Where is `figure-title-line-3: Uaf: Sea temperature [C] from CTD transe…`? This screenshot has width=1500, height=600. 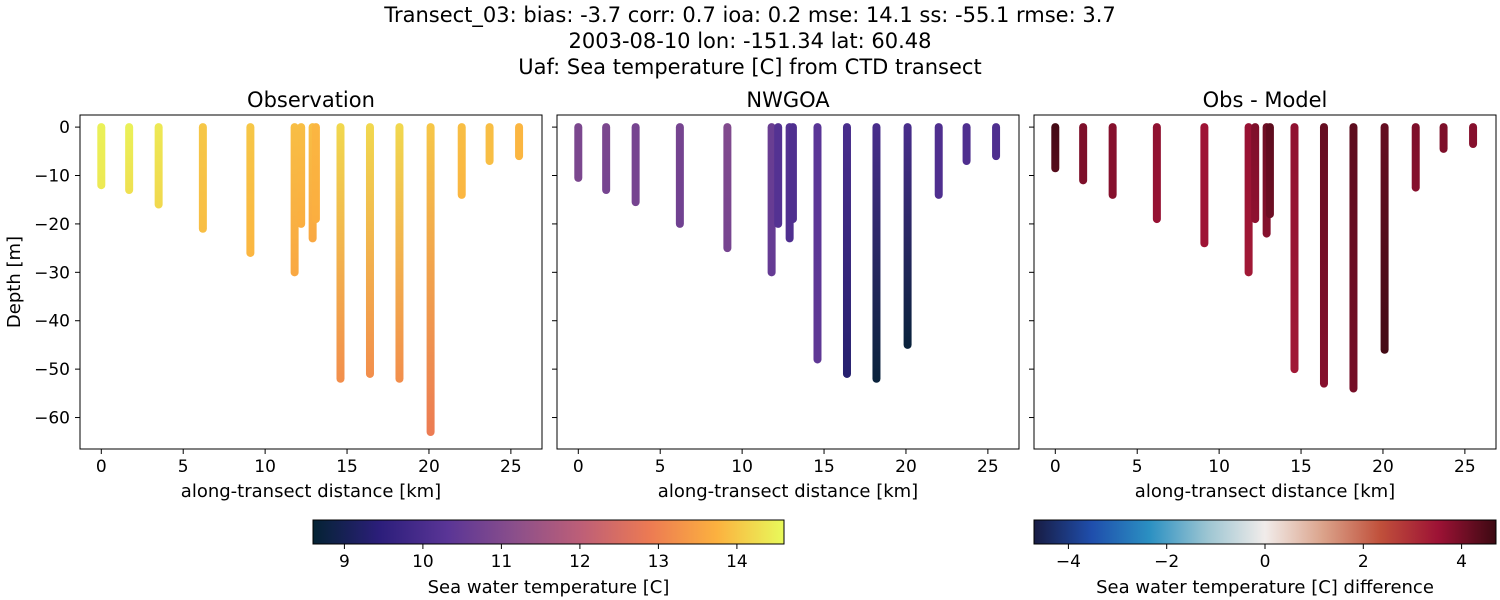 figure-title-line-3: Uaf: Sea temperature [C] from CTD transe… is located at coordinates (750, 67).